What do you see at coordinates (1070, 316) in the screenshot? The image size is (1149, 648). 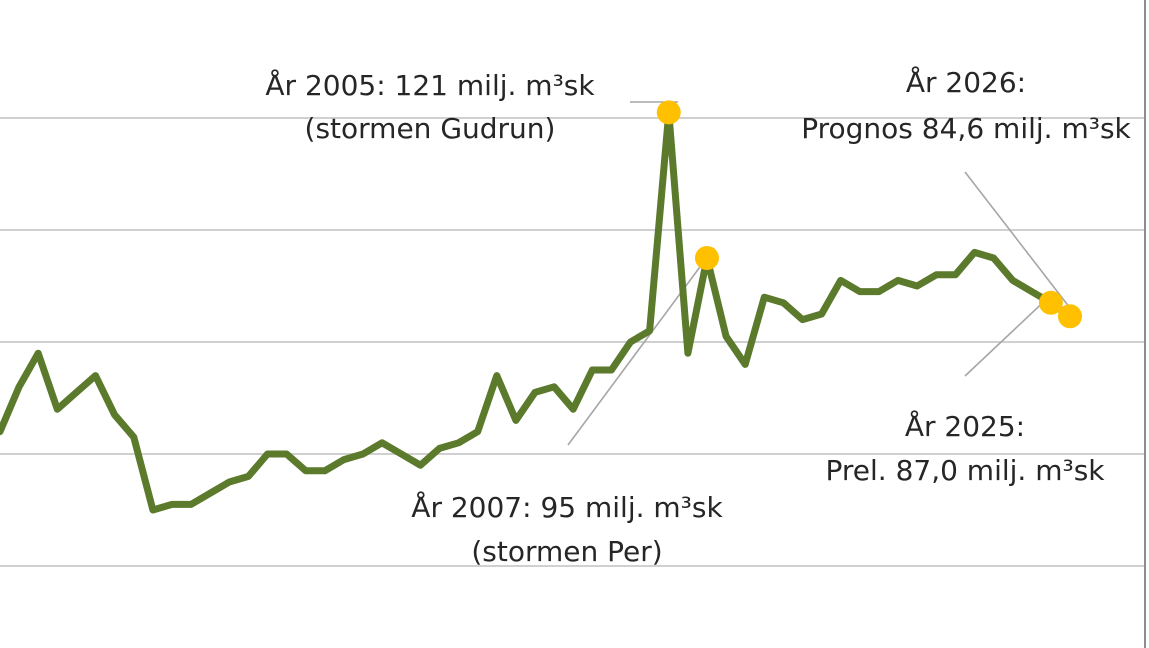 I see `highlight-point-2026` at bounding box center [1070, 316].